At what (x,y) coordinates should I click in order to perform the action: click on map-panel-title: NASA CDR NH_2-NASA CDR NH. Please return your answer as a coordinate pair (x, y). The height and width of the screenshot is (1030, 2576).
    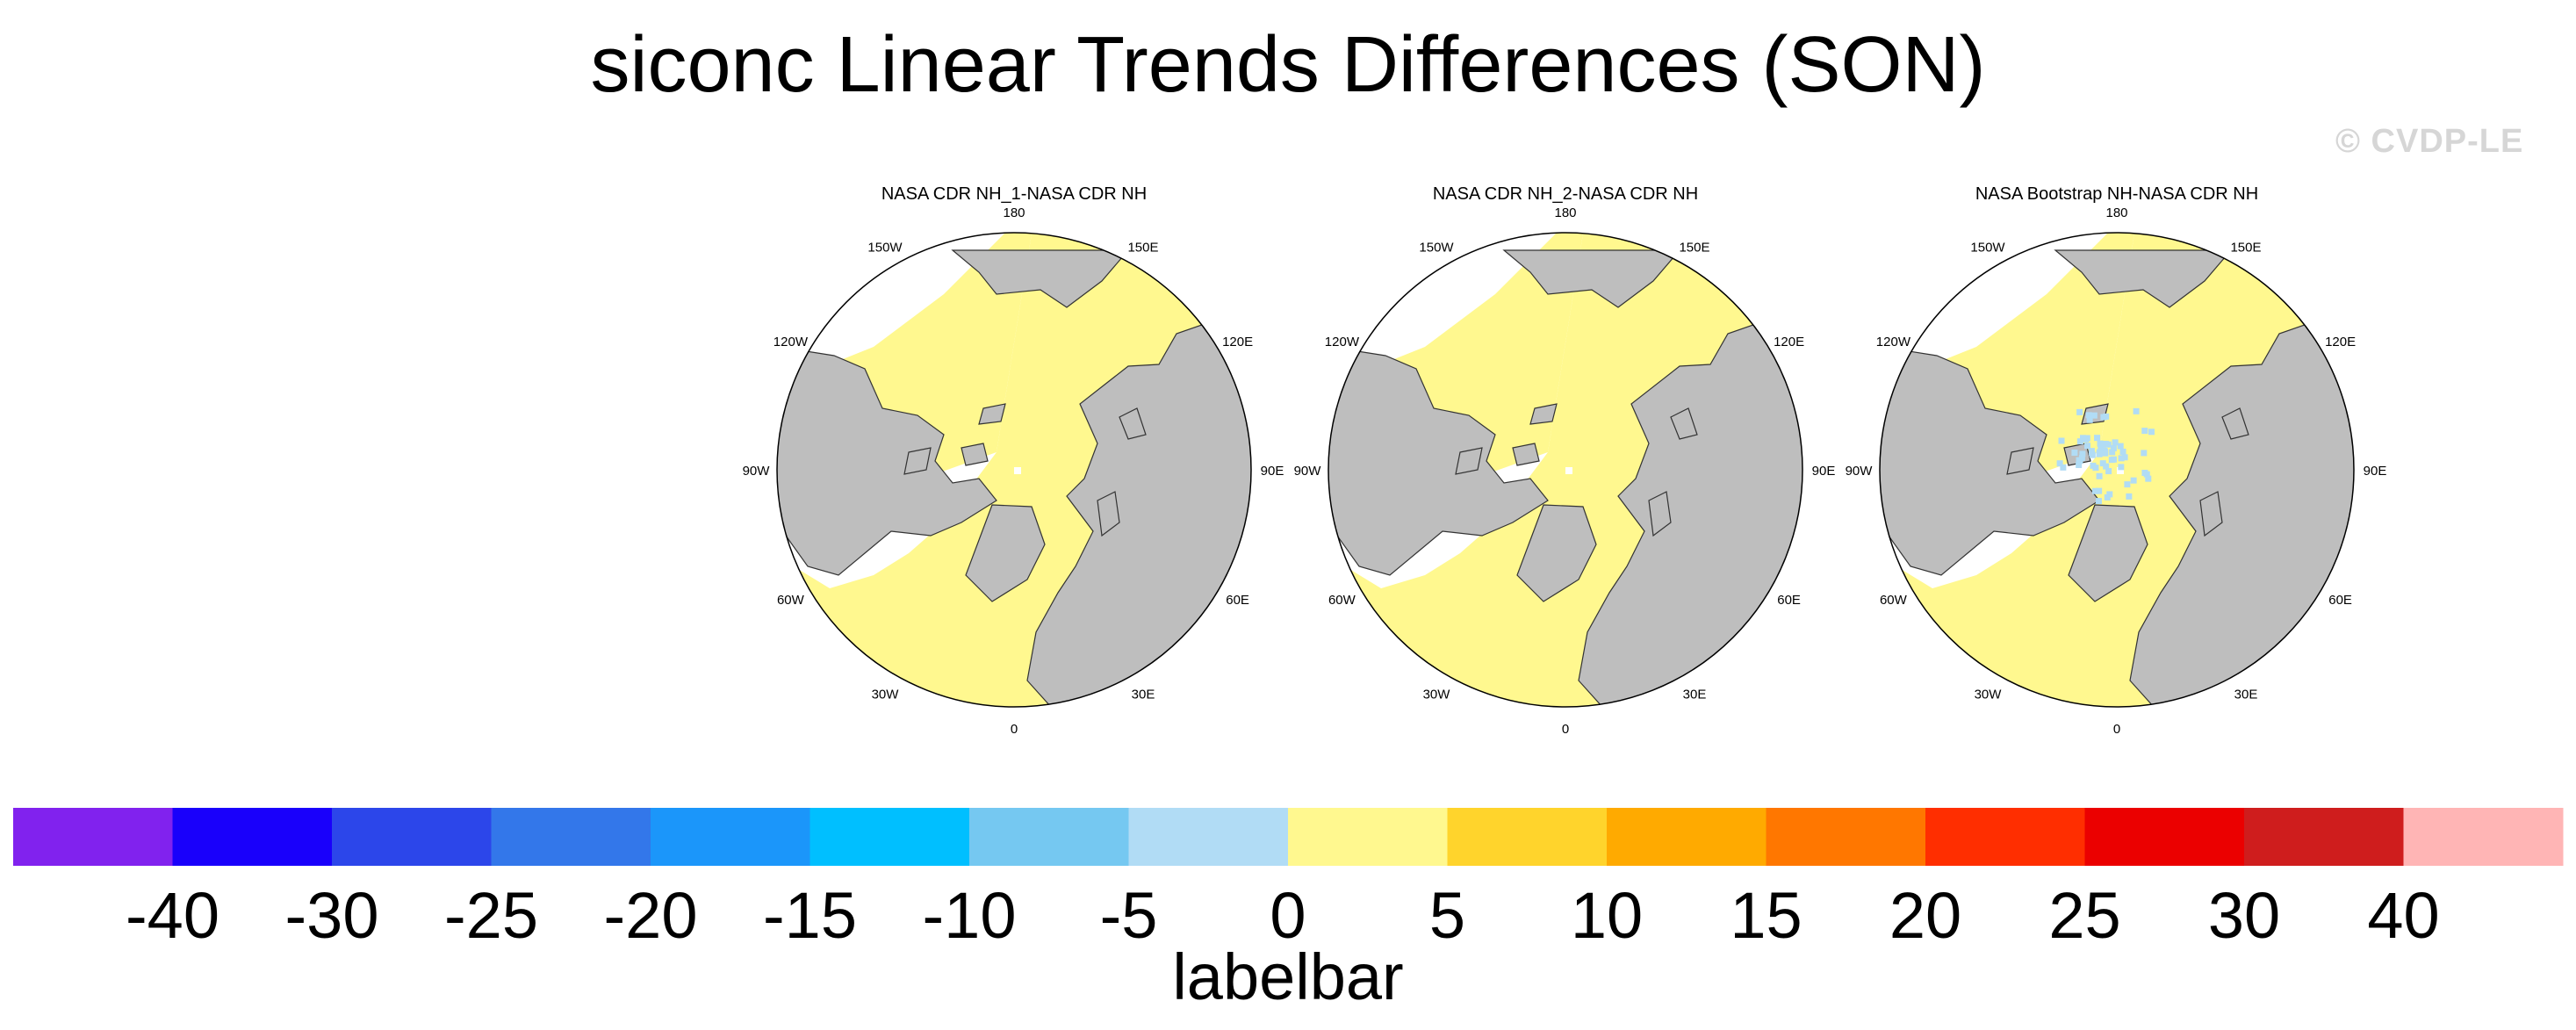
    Looking at the image, I should click on (1565, 194).